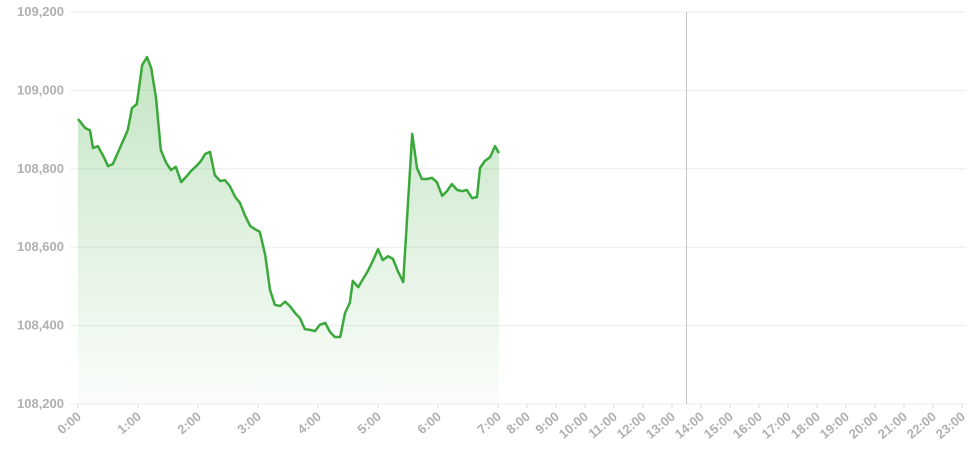 This screenshot has height=463, width=979. I want to click on x-tick-label: 8:00, so click(518, 423).